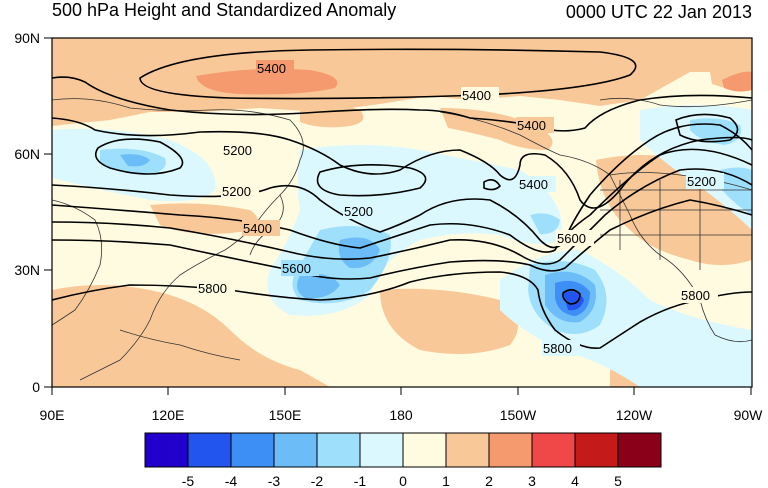  What do you see at coordinates (634, 415) in the screenshot?
I see `x-tick-label: 120W` at bounding box center [634, 415].